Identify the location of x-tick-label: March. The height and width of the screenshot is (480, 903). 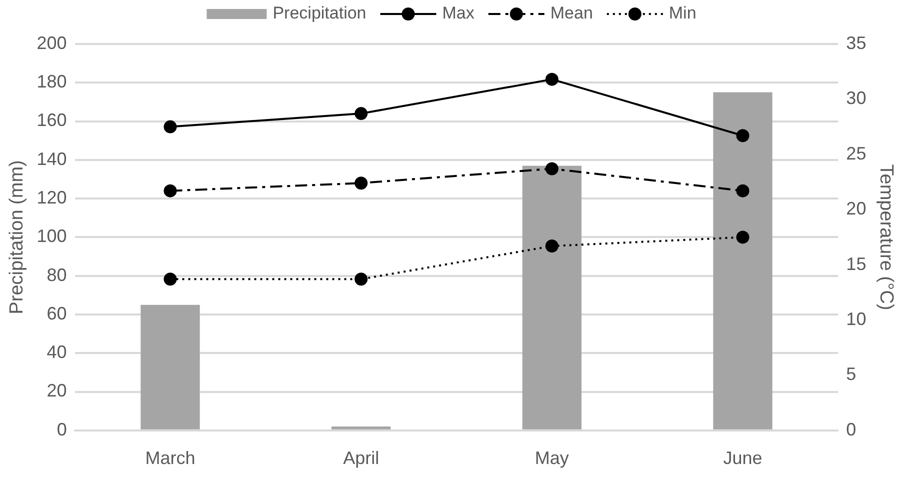
(170, 458).